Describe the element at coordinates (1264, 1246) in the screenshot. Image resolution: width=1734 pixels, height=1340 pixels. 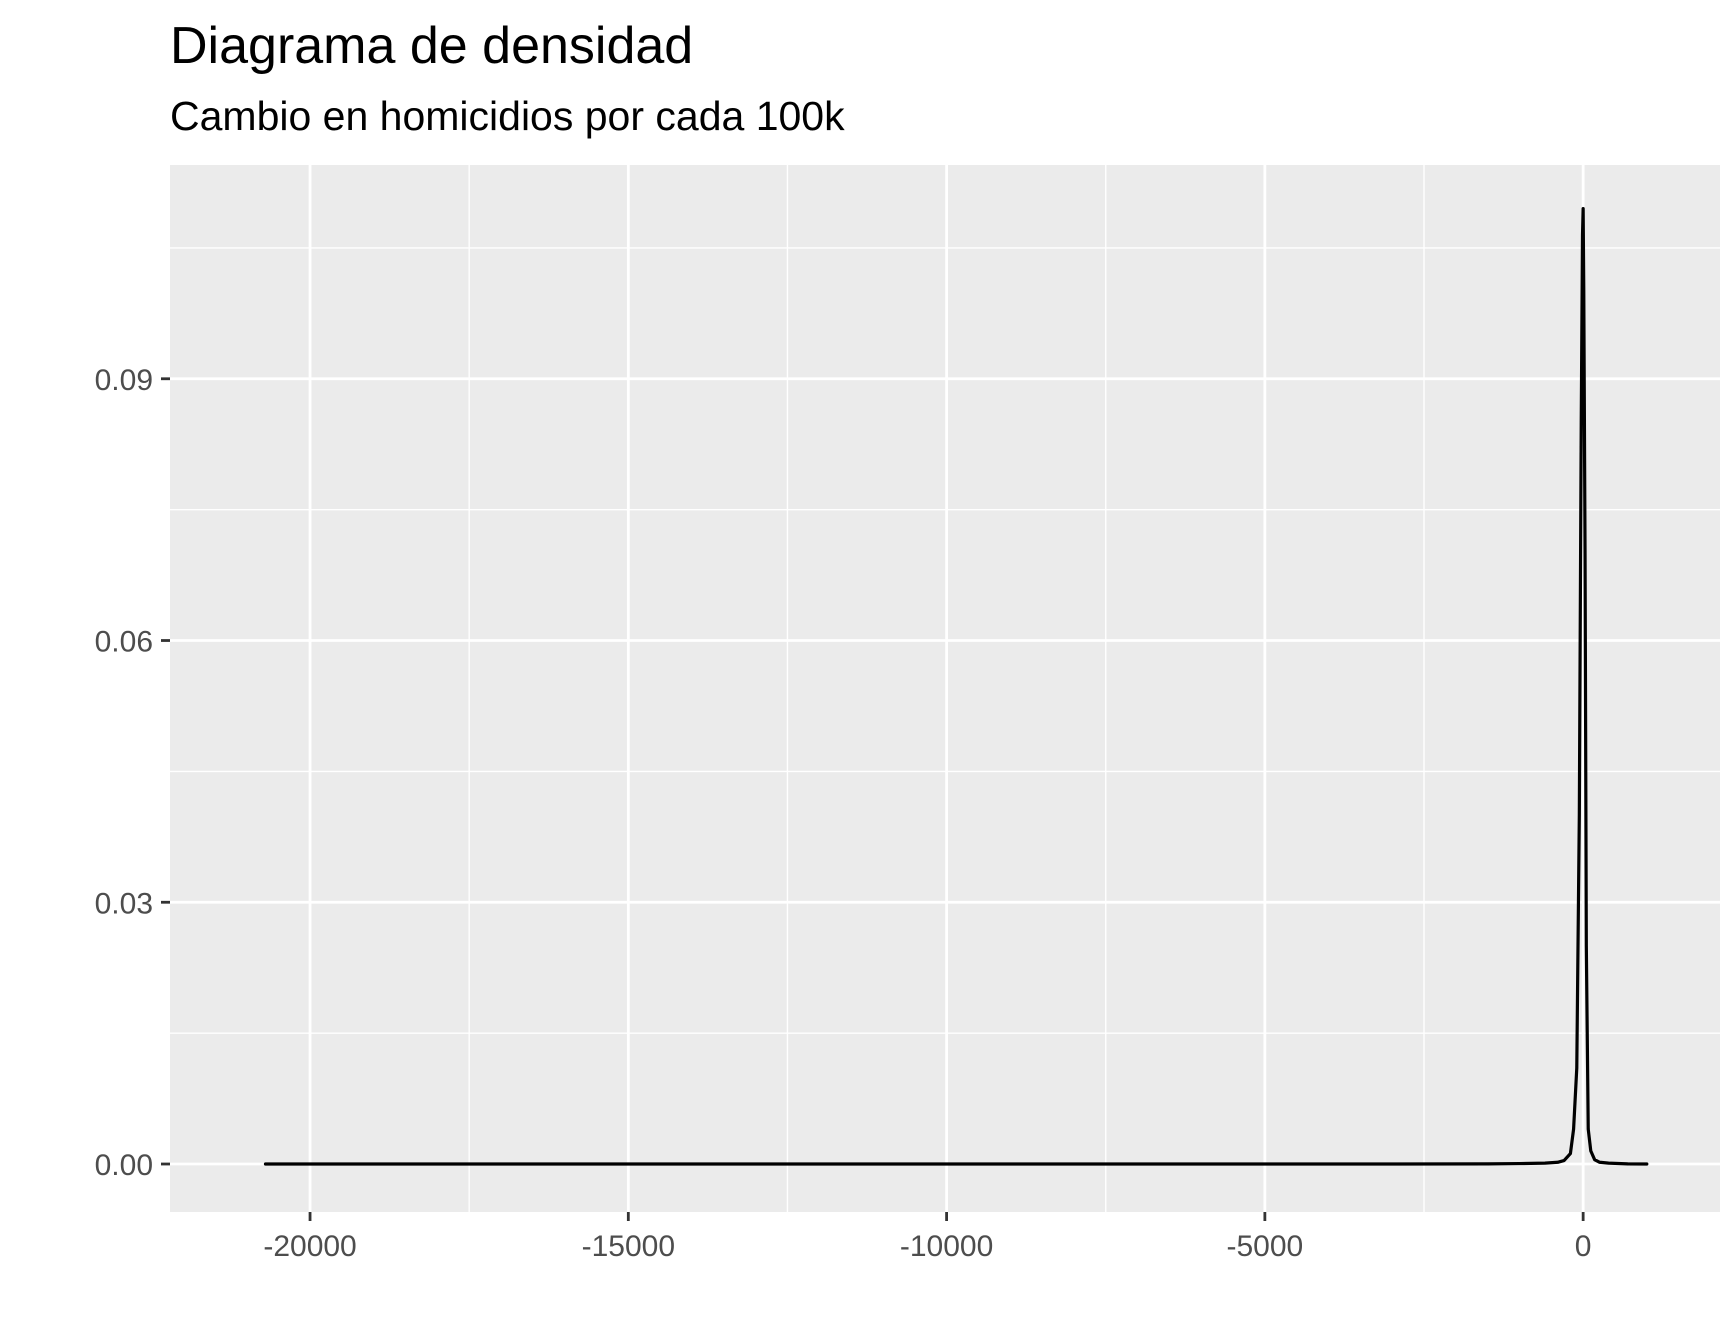
I see `x-tick-label: -5000` at that location.